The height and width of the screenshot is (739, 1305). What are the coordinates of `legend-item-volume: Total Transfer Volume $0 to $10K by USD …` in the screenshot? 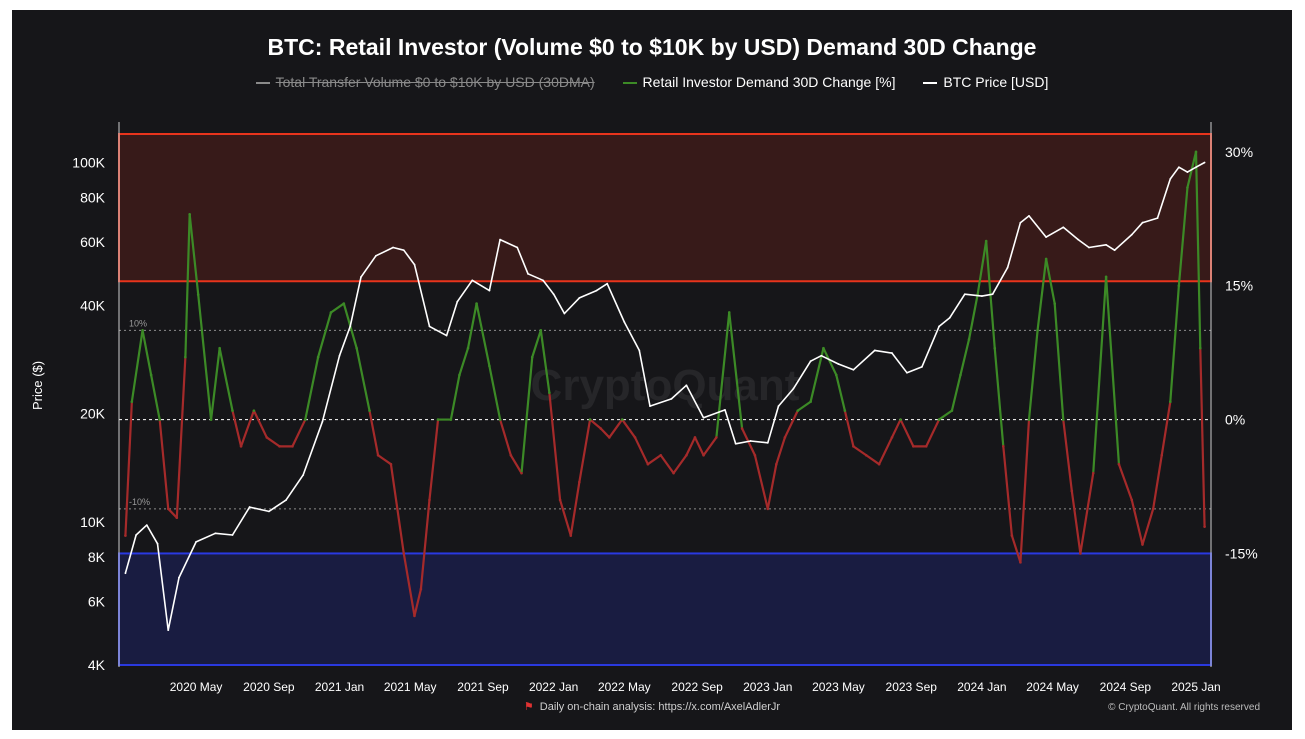 It's located at (425, 82).